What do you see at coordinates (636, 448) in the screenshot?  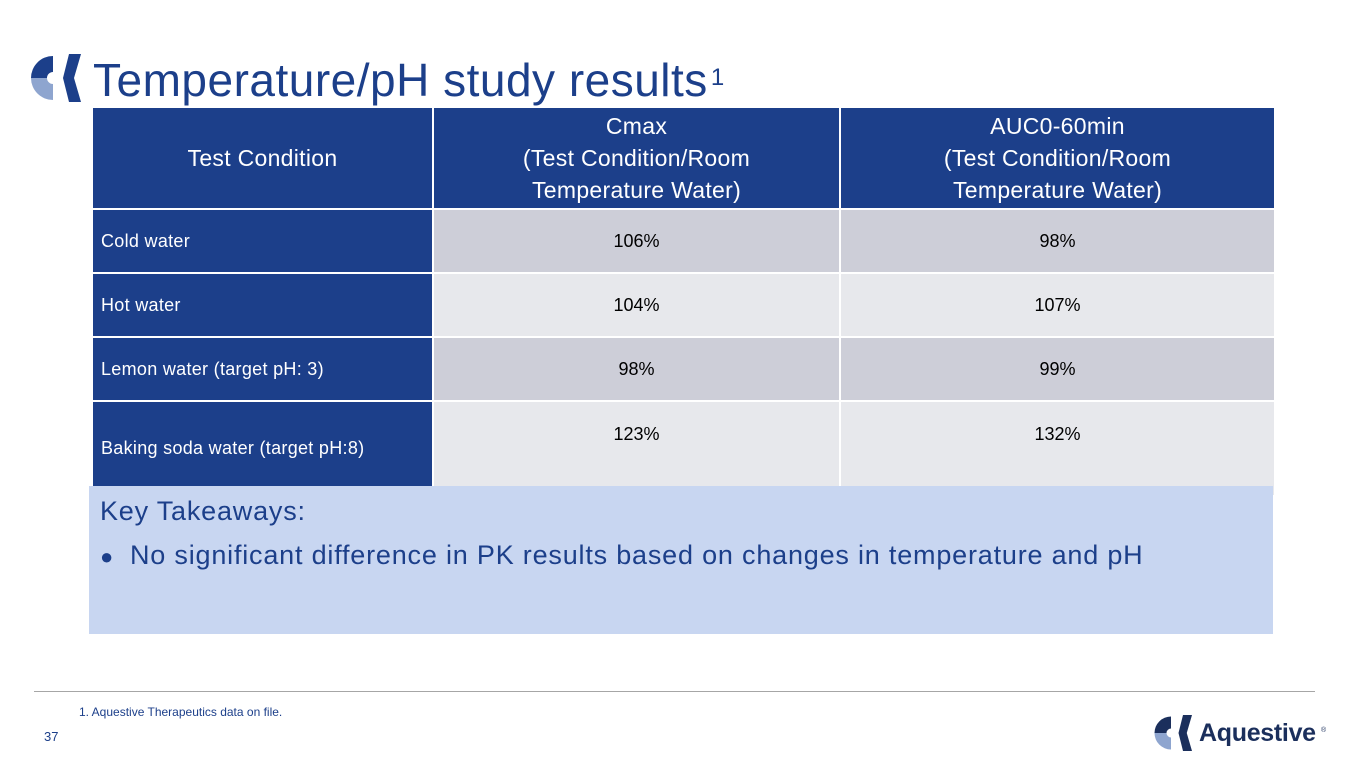 I see `cmax-cell: 123%` at bounding box center [636, 448].